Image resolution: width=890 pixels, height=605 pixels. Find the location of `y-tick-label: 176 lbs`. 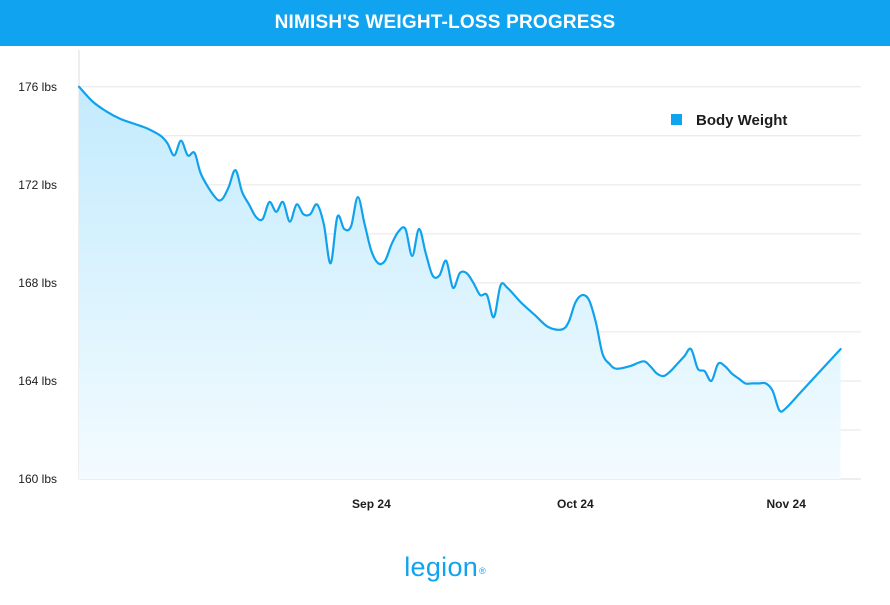

y-tick-label: 176 lbs is located at coordinates (37, 87).